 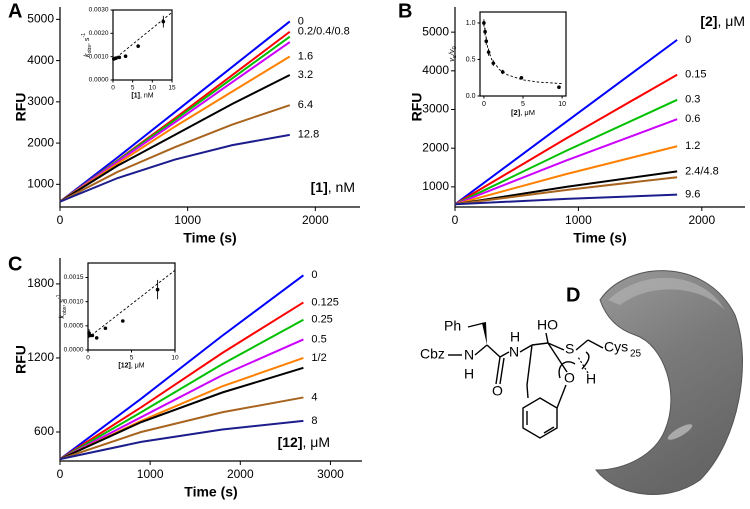 What do you see at coordinates (90, 49) in the screenshot?
I see `label-part: obs` at bounding box center [90, 49].